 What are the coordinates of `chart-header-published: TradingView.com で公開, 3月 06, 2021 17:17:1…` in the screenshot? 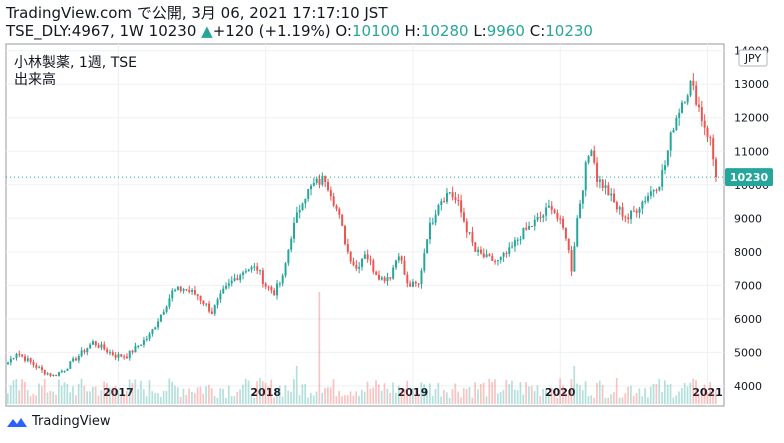 It's located at (196, 13).